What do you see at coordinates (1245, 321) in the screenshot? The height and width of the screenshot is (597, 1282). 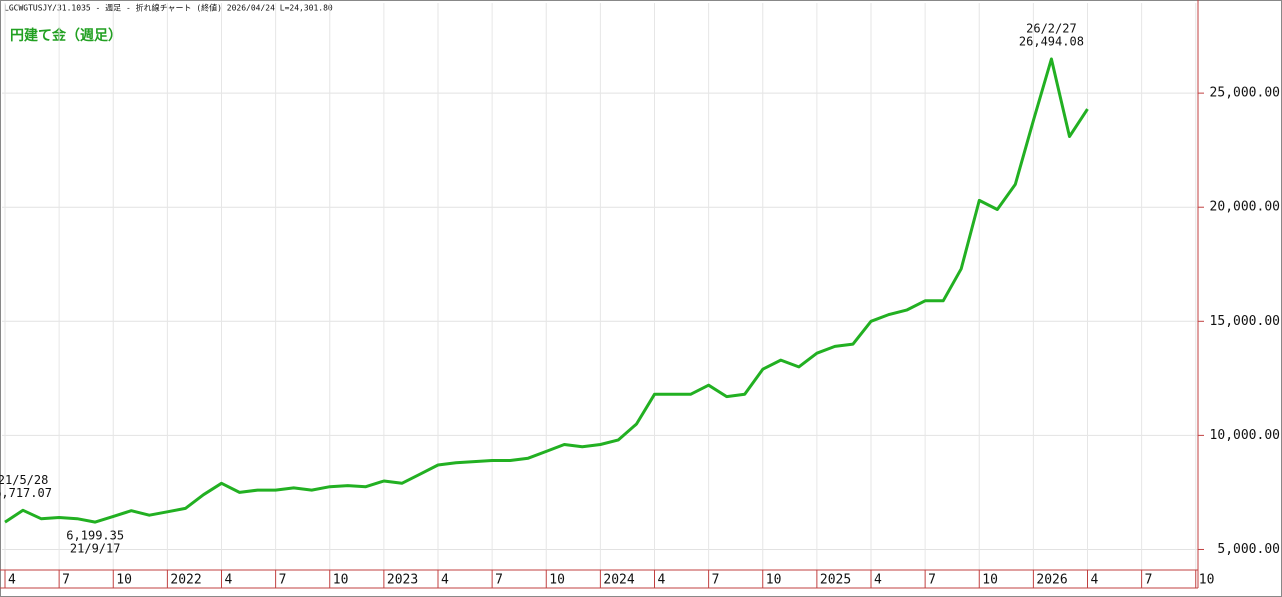 I see `y-tick-label: 15,000.00` at bounding box center [1245, 321].